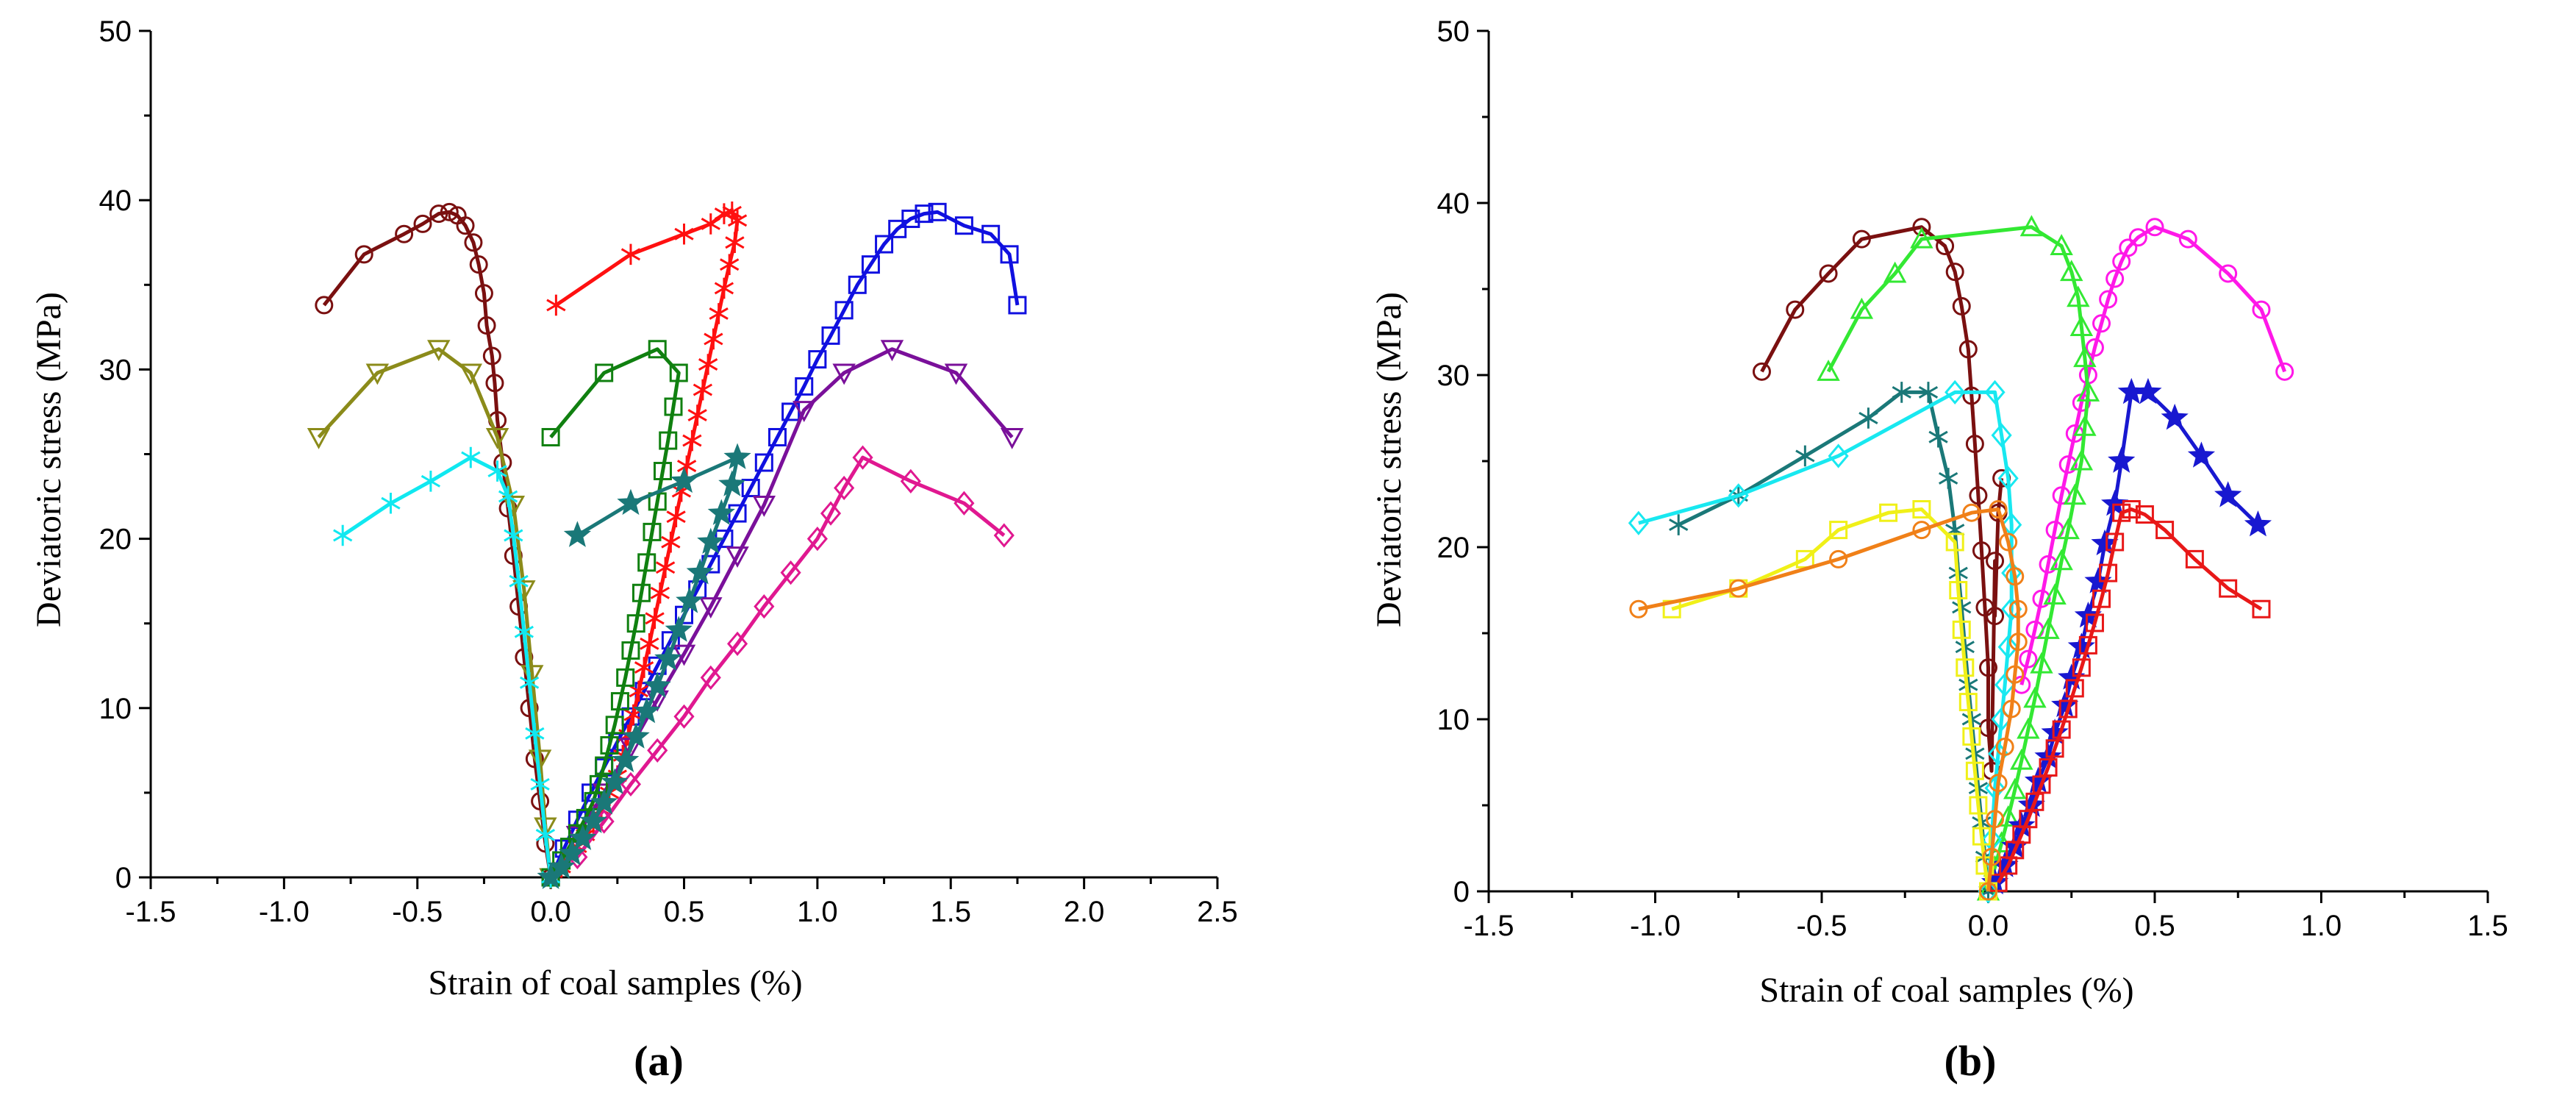 This screenshot has height=1098, width=2576. I want to click on x-tick-label: 1.0, so click(818, 912).